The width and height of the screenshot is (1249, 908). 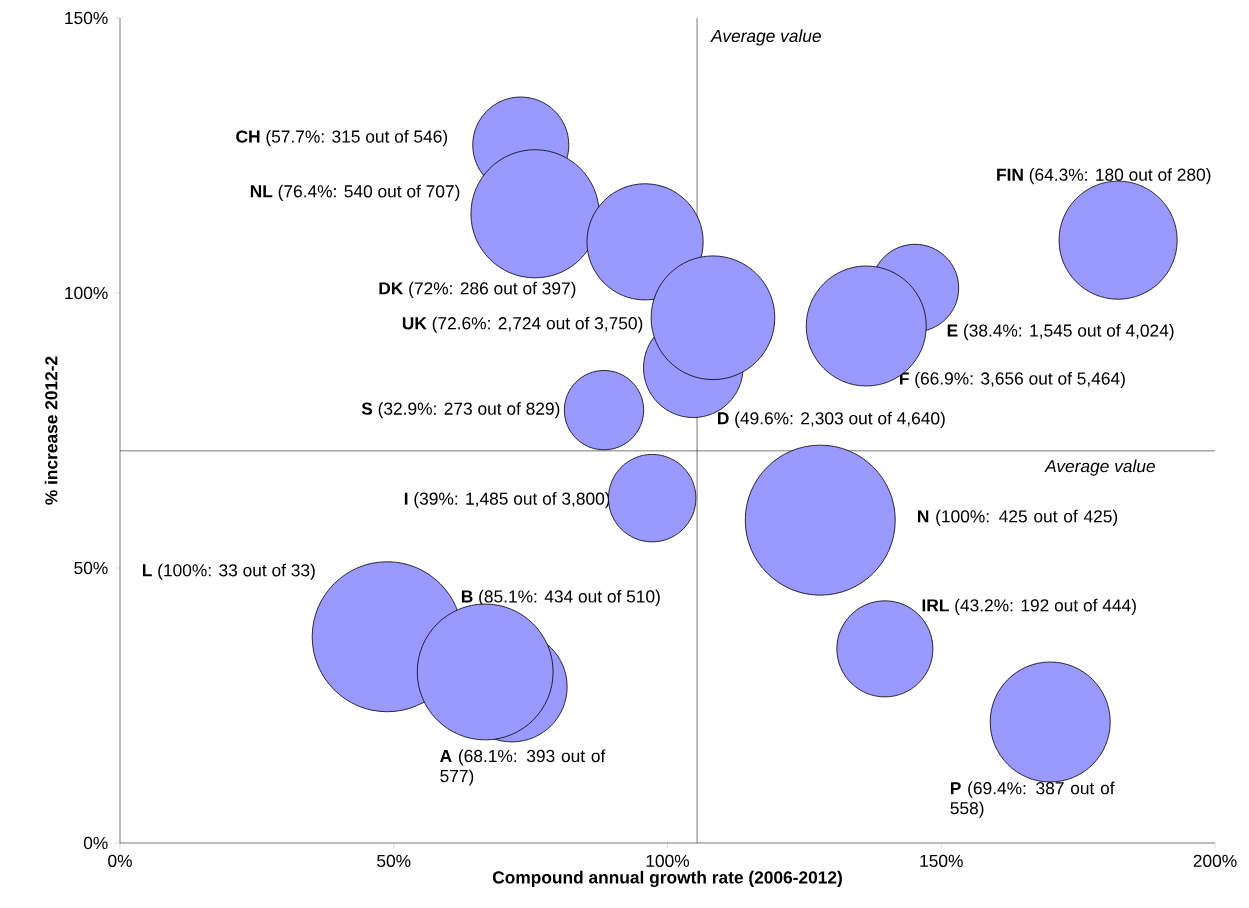 I want to click on x-tick-label: 150%, so click(x=941, y=860).